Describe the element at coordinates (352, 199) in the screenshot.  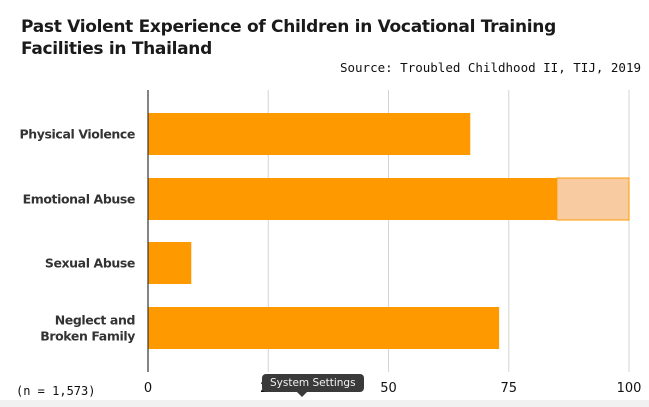
I see `bar-emotional-abuse` at that location.